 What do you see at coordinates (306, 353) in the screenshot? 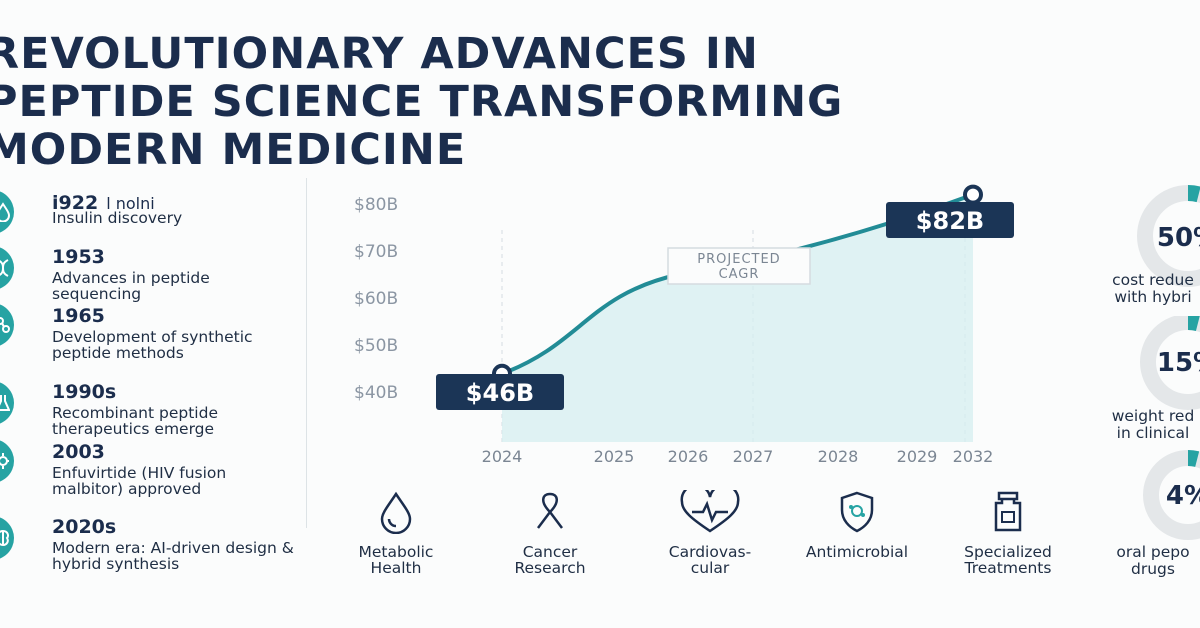
I see `section-divider` at bounding box center [306, 353].